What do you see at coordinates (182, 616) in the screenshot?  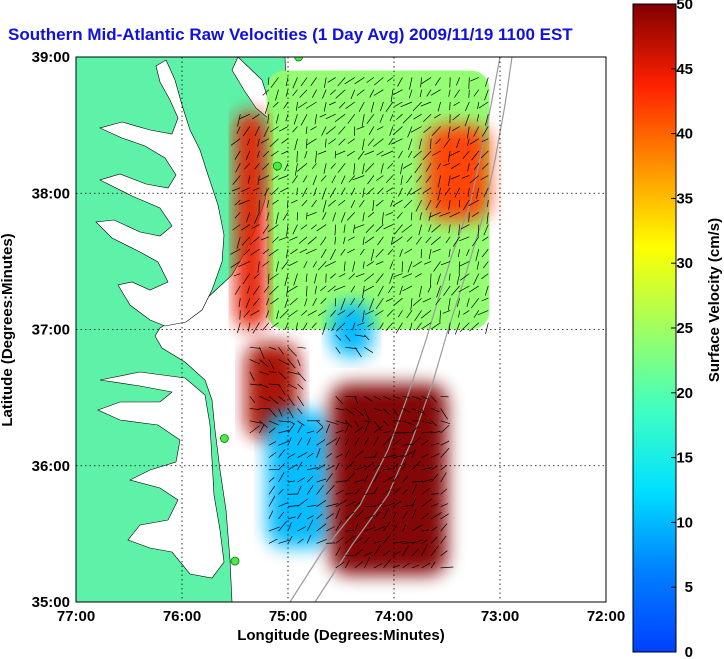 I see `x-tick-label: 76:00` at bounding box center [182, 616].